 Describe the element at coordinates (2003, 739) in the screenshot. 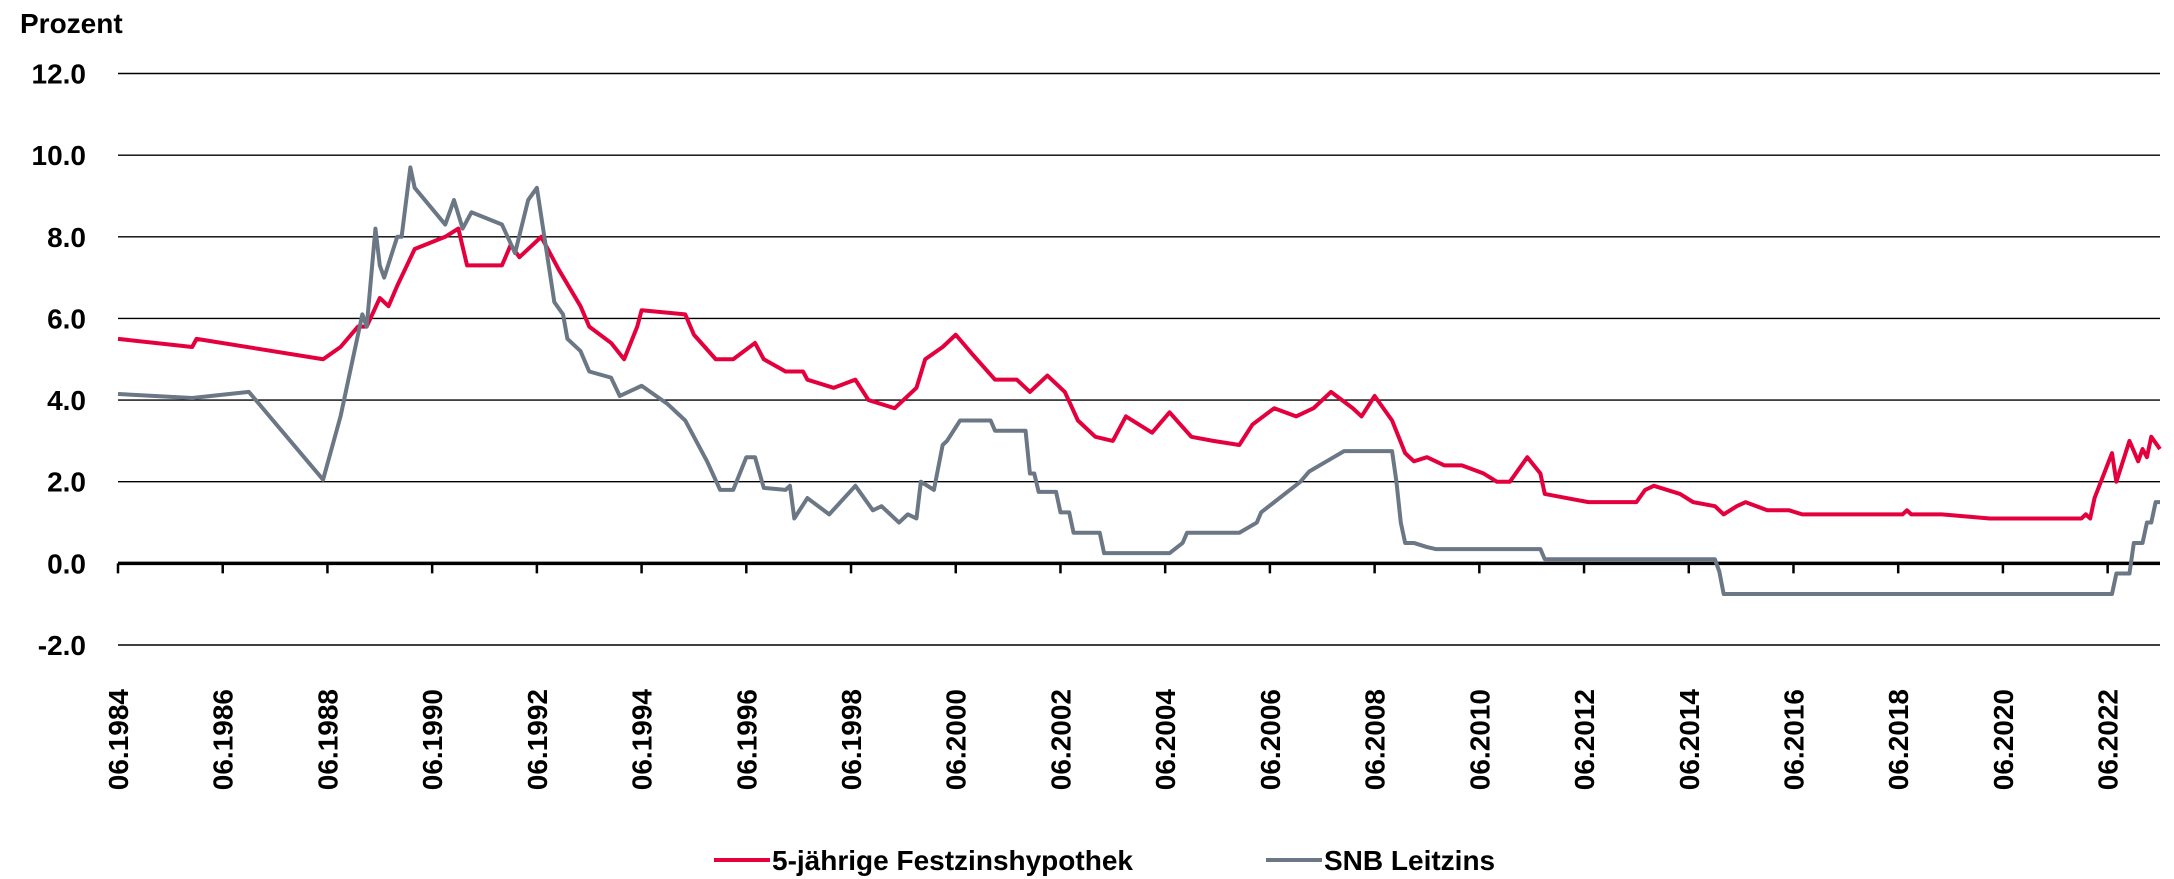

I see `x-tick-label: 06.2020` at that location.